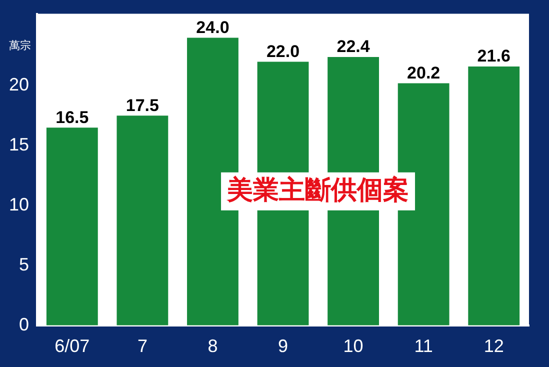 The image size is (549, 367). Describe the element at coordinates (213, 27) in the screenshot. I see `data-label: 24.0` at that location.